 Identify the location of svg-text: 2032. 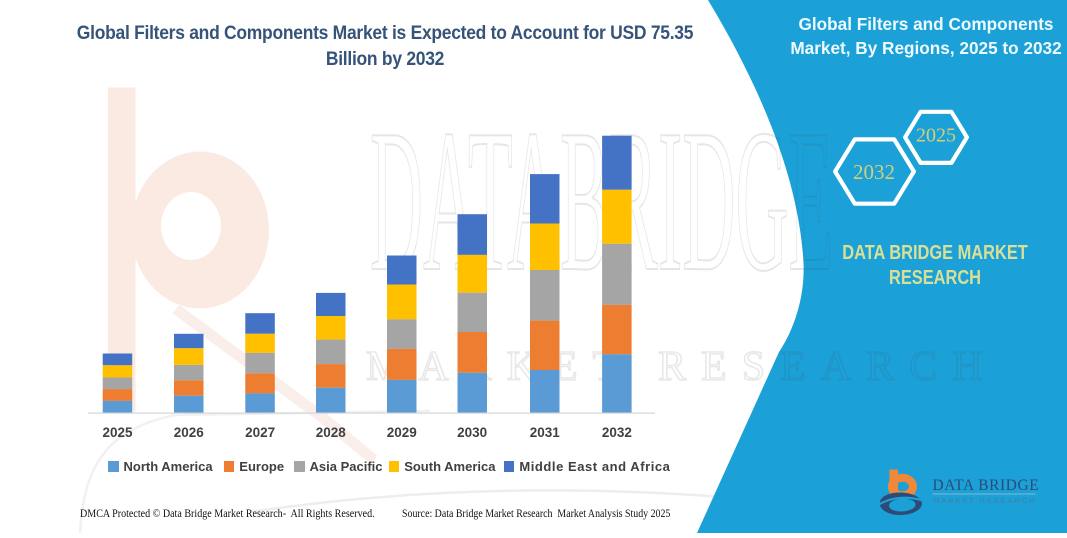
(874, 172).